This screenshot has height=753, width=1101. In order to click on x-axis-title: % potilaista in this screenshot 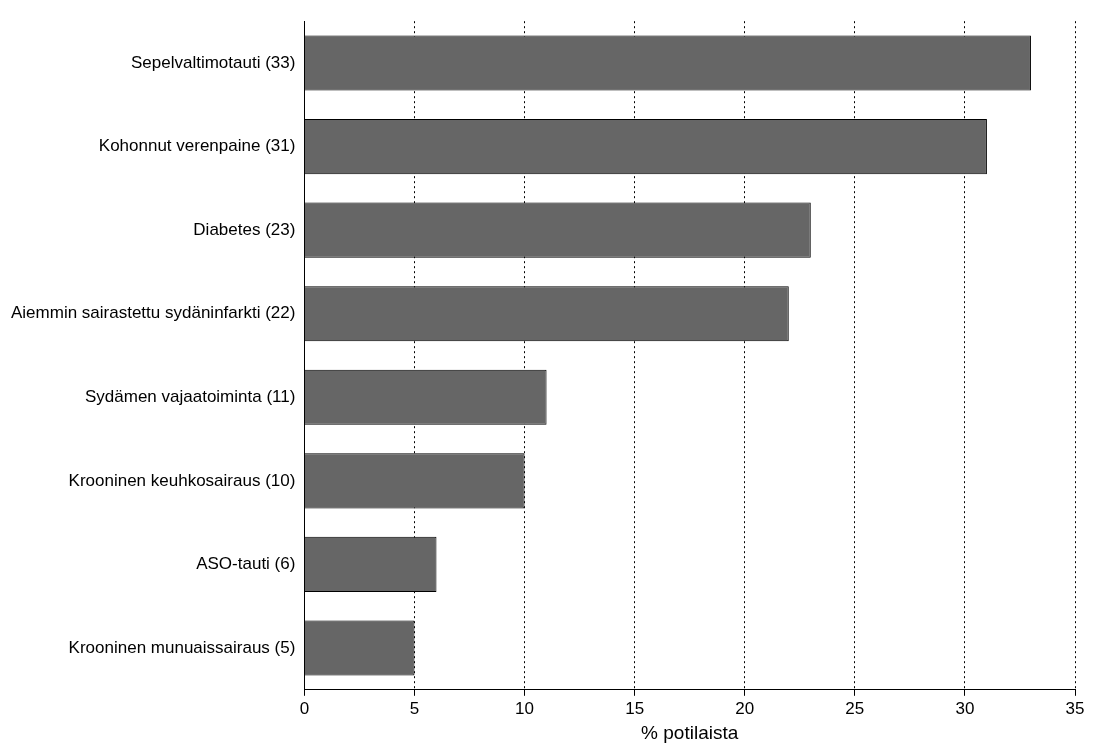, I will do `click(690, 732)`.